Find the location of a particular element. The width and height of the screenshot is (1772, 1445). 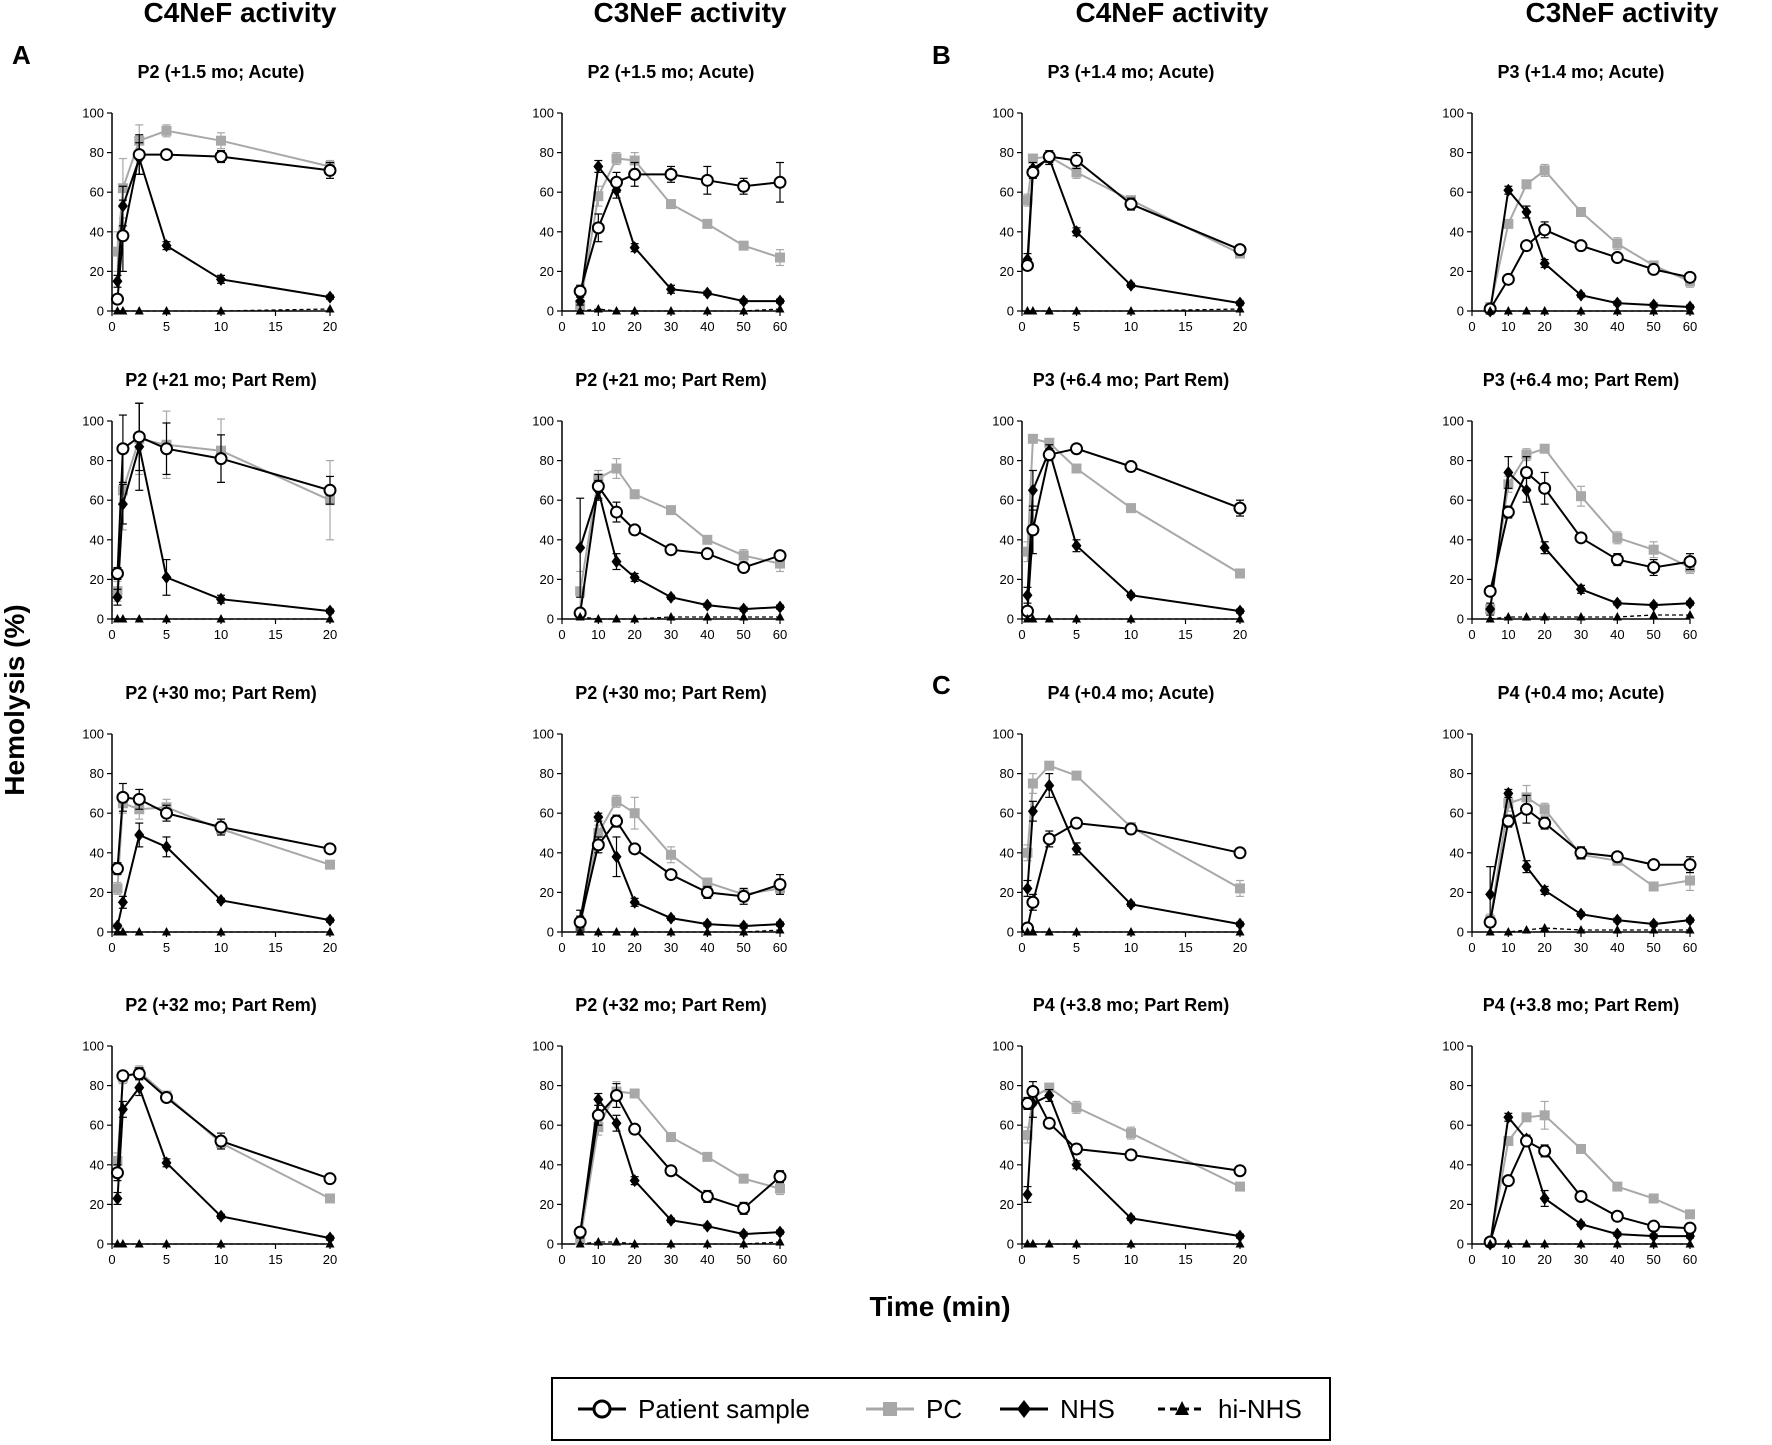

chart-title: P4 (+0.4 mo; Acute) is located at coordinates (1131, 693).